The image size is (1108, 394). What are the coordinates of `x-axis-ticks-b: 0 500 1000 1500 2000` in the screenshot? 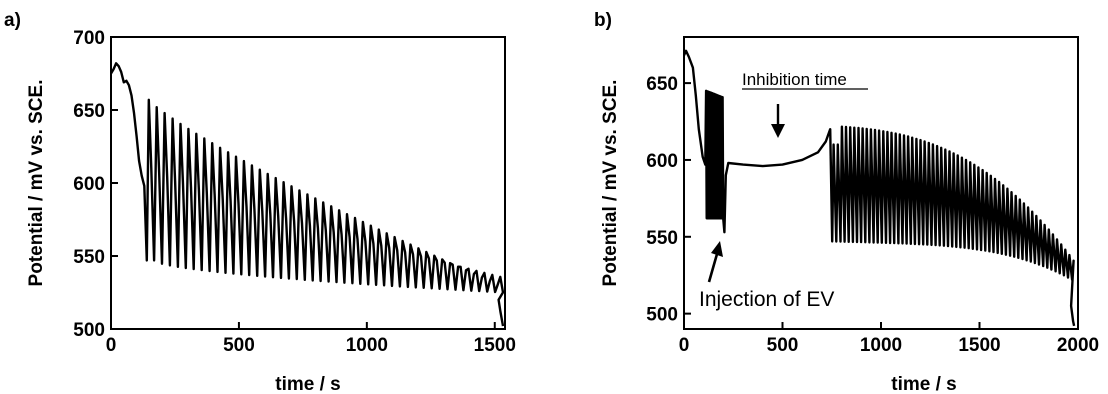 It's located at (889, 339).